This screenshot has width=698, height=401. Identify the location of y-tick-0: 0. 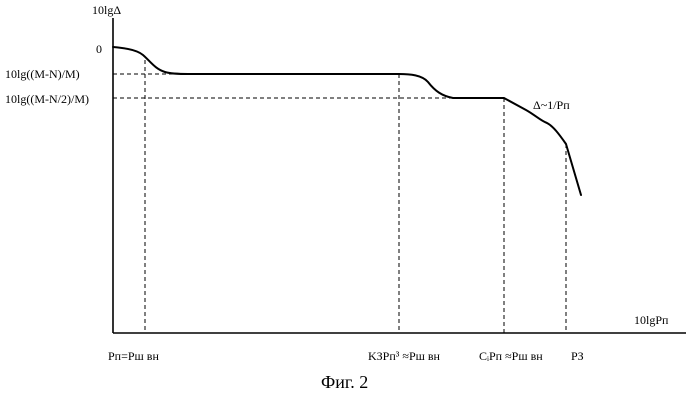
(99, 49).